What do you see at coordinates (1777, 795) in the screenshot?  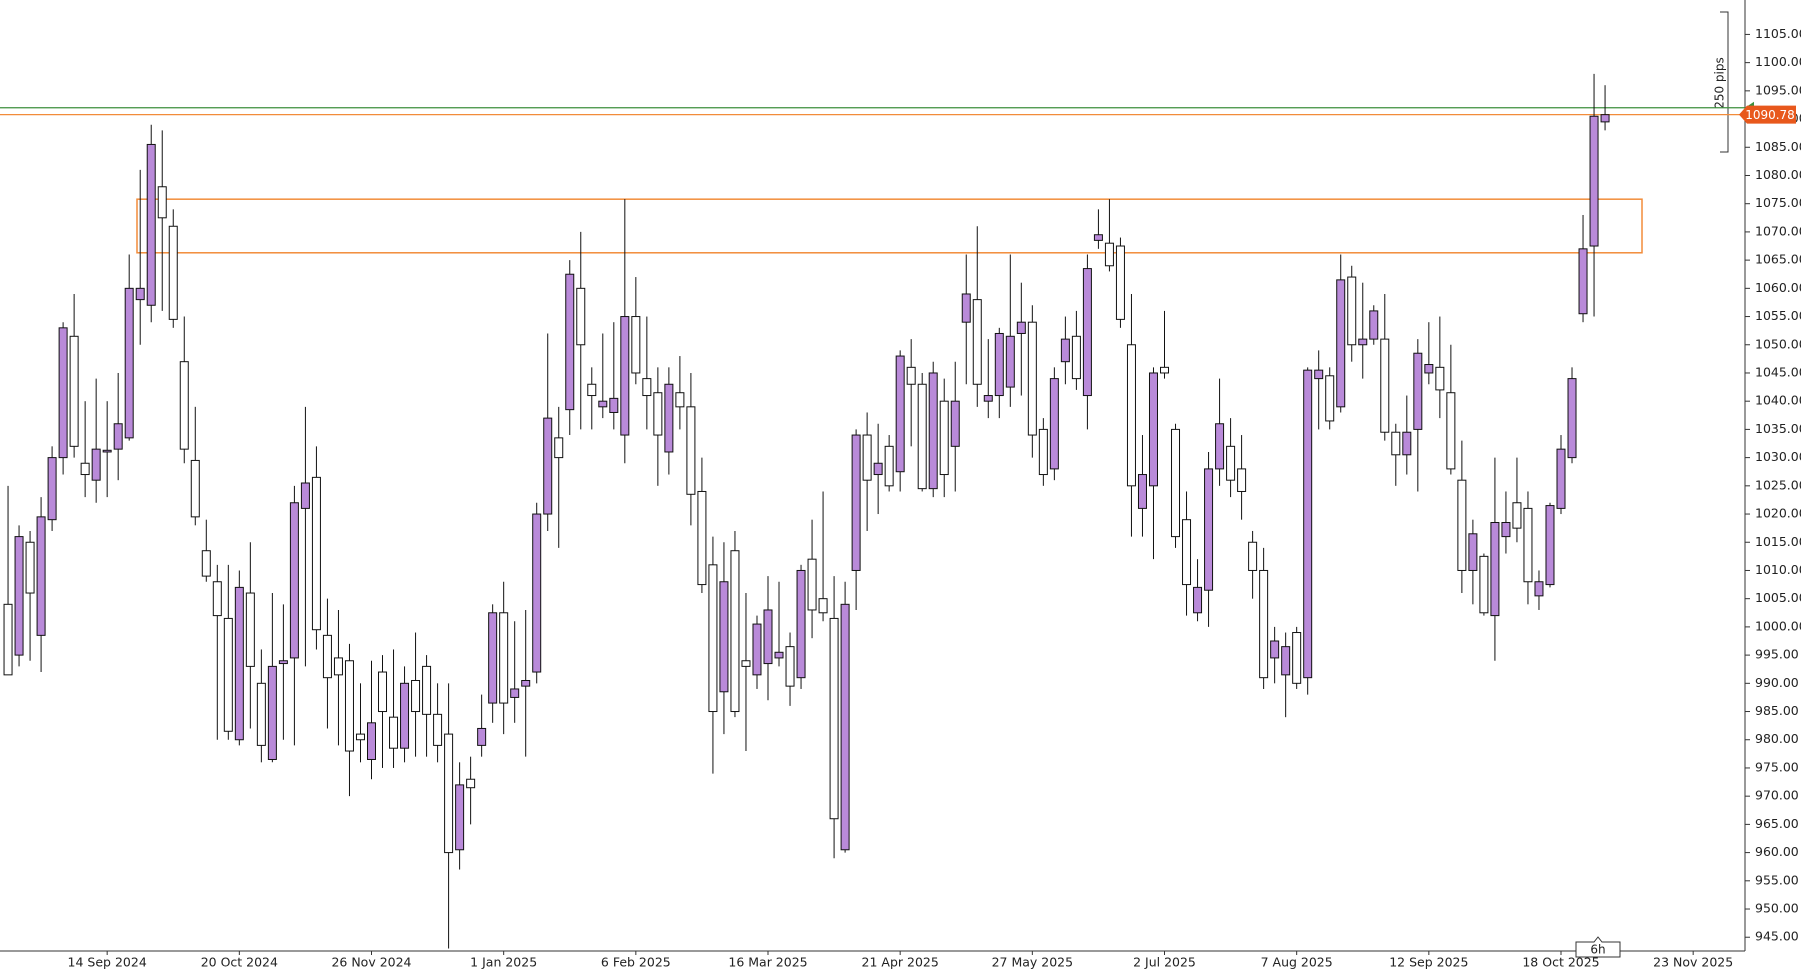 I see `y-tick-label: 970.00` at bounding box center [1777, 795].